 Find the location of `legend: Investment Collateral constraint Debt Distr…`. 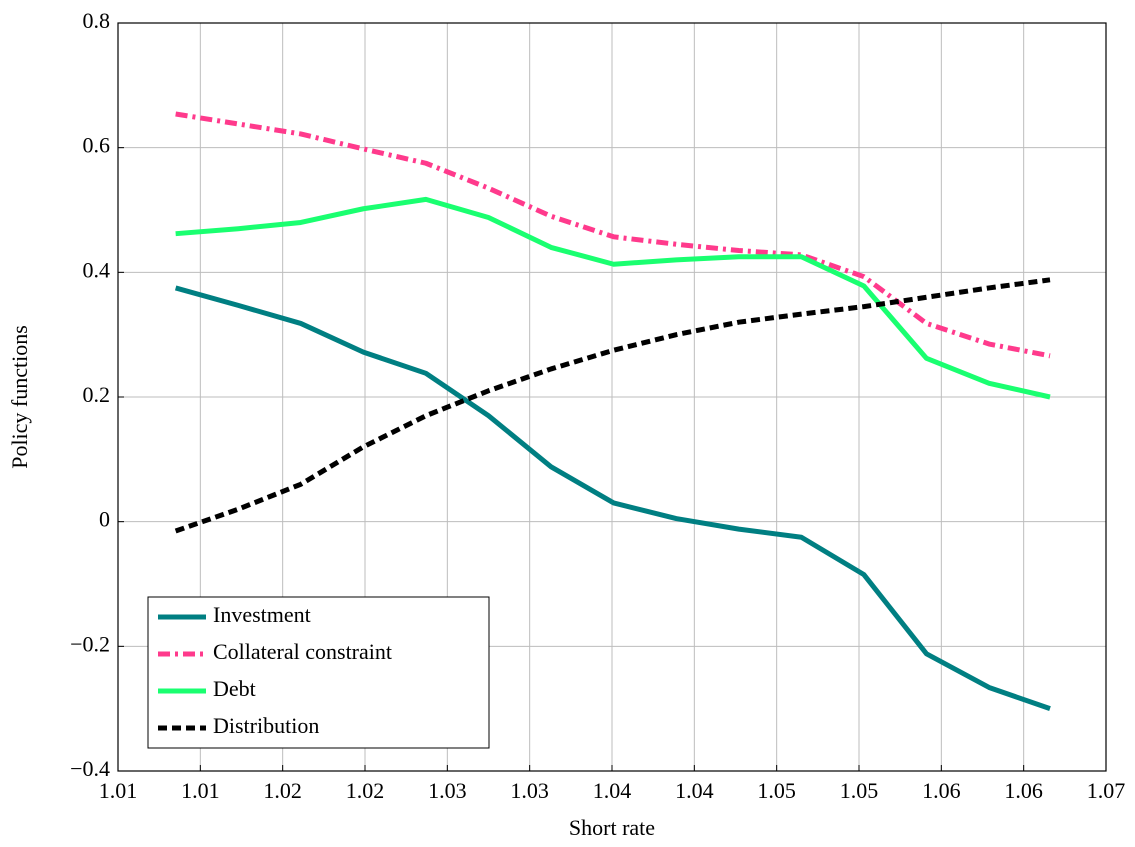

legend: Investment Collateral constraint Debt Distr… is located at coordinates (318, 672).